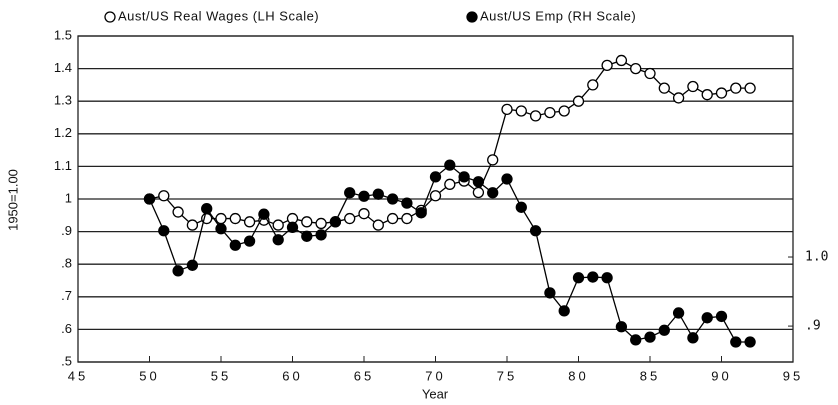  What do you see at coordinates (66, 295) in the screenshot?
I see `y-tick-label: .7` at bounding box center [66, 295].